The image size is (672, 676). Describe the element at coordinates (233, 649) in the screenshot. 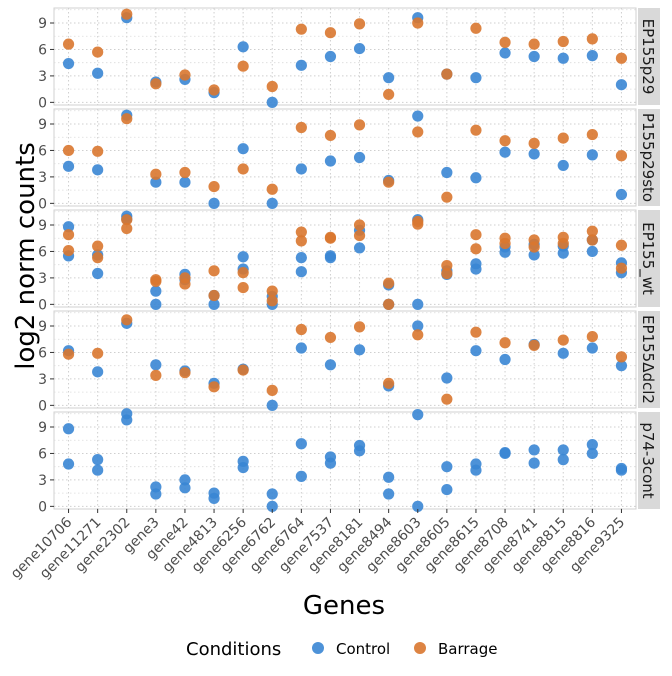

I see `legend-title: Conditions` at that location.